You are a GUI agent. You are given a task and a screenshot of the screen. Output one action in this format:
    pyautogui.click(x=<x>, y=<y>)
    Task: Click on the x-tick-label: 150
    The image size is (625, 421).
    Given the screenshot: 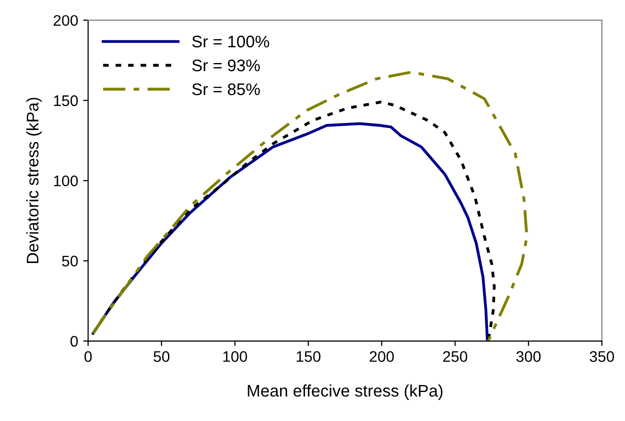 What is the action you would take?
    pyautogui.click(x=308, y=356)
    